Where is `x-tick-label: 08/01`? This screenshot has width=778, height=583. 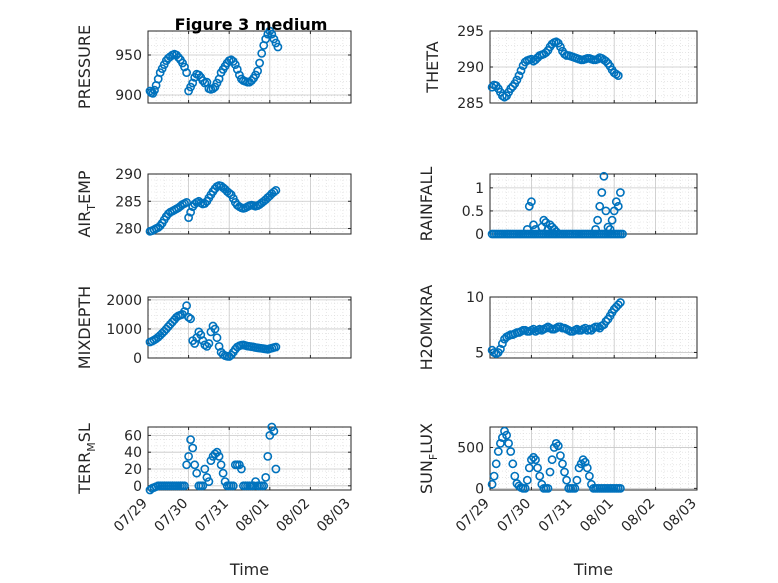
x-tick-label: 08/01 is located at coordinates (597, 516).